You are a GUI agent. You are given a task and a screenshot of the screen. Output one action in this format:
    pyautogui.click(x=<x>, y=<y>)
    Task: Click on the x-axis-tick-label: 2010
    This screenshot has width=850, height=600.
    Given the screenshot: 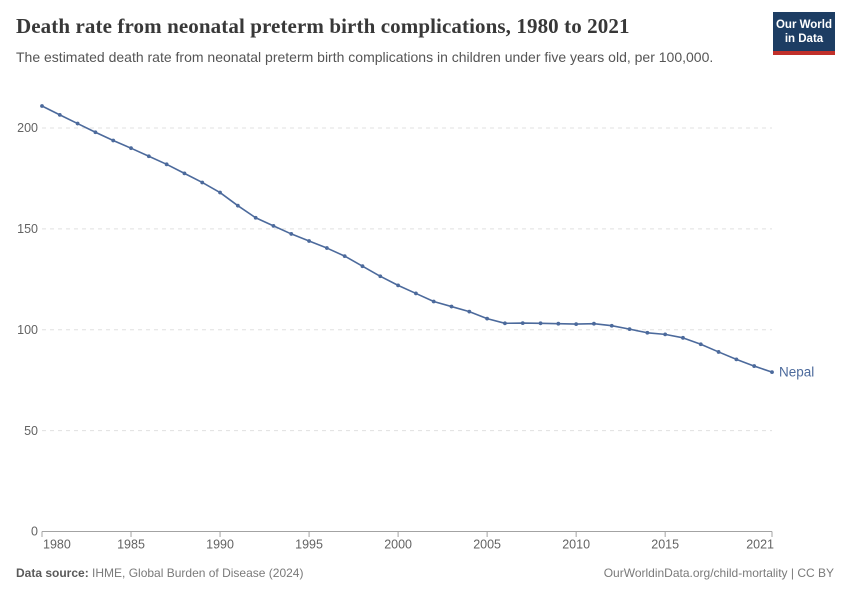 What is the action you would take?
    pyautogui.click(x=576, y=545)
    